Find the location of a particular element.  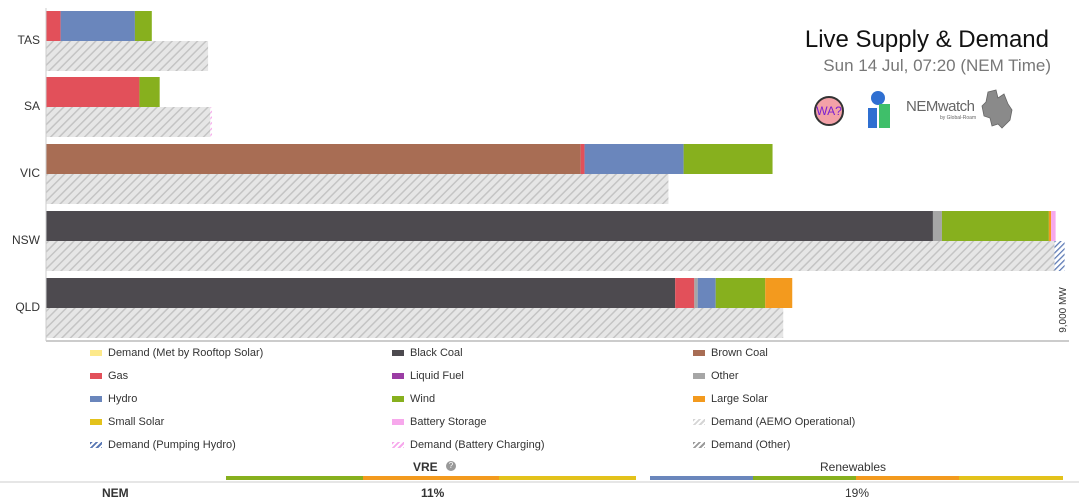

region-label-tas: TAS is located at coordinates (29, 40).